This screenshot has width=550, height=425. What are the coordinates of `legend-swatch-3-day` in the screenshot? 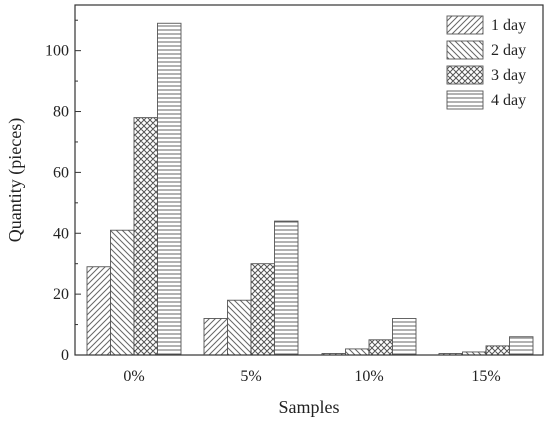 It's located at (465, 75).